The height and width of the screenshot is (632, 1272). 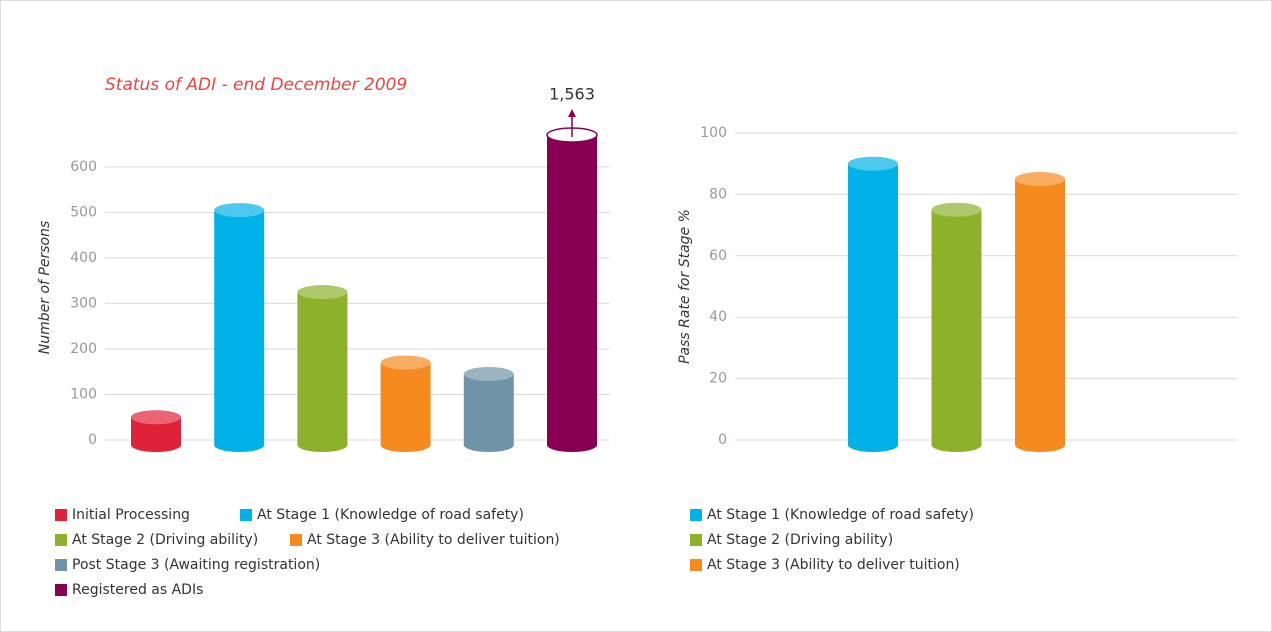 I want to click on chart-title: Status of ADI - end December 2009, so click(x=256, y=85).